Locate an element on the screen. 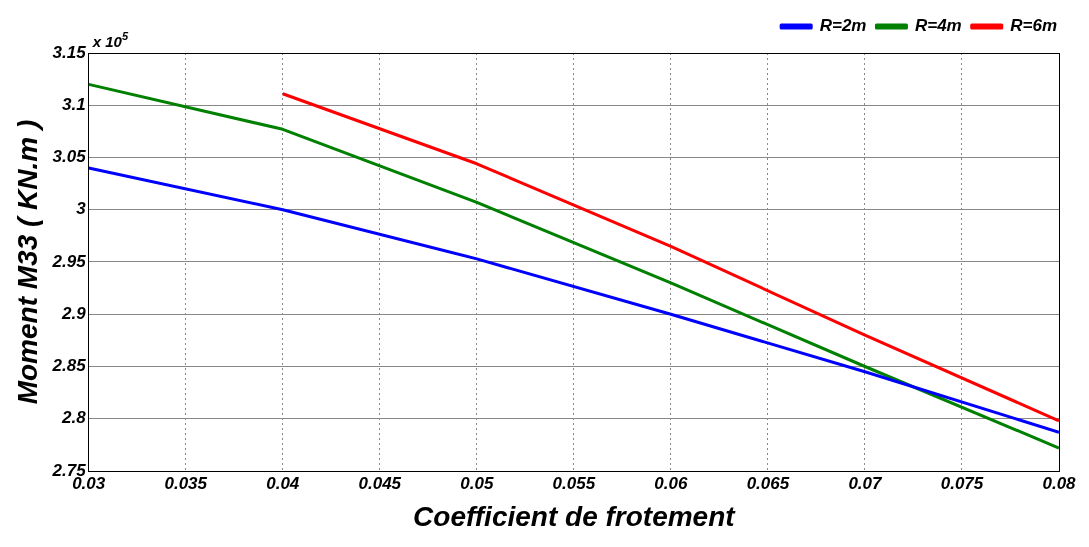 The width and height of the screenshot is (1089, 547). legend-label: R=6m is located at coordinates (1034, 26).